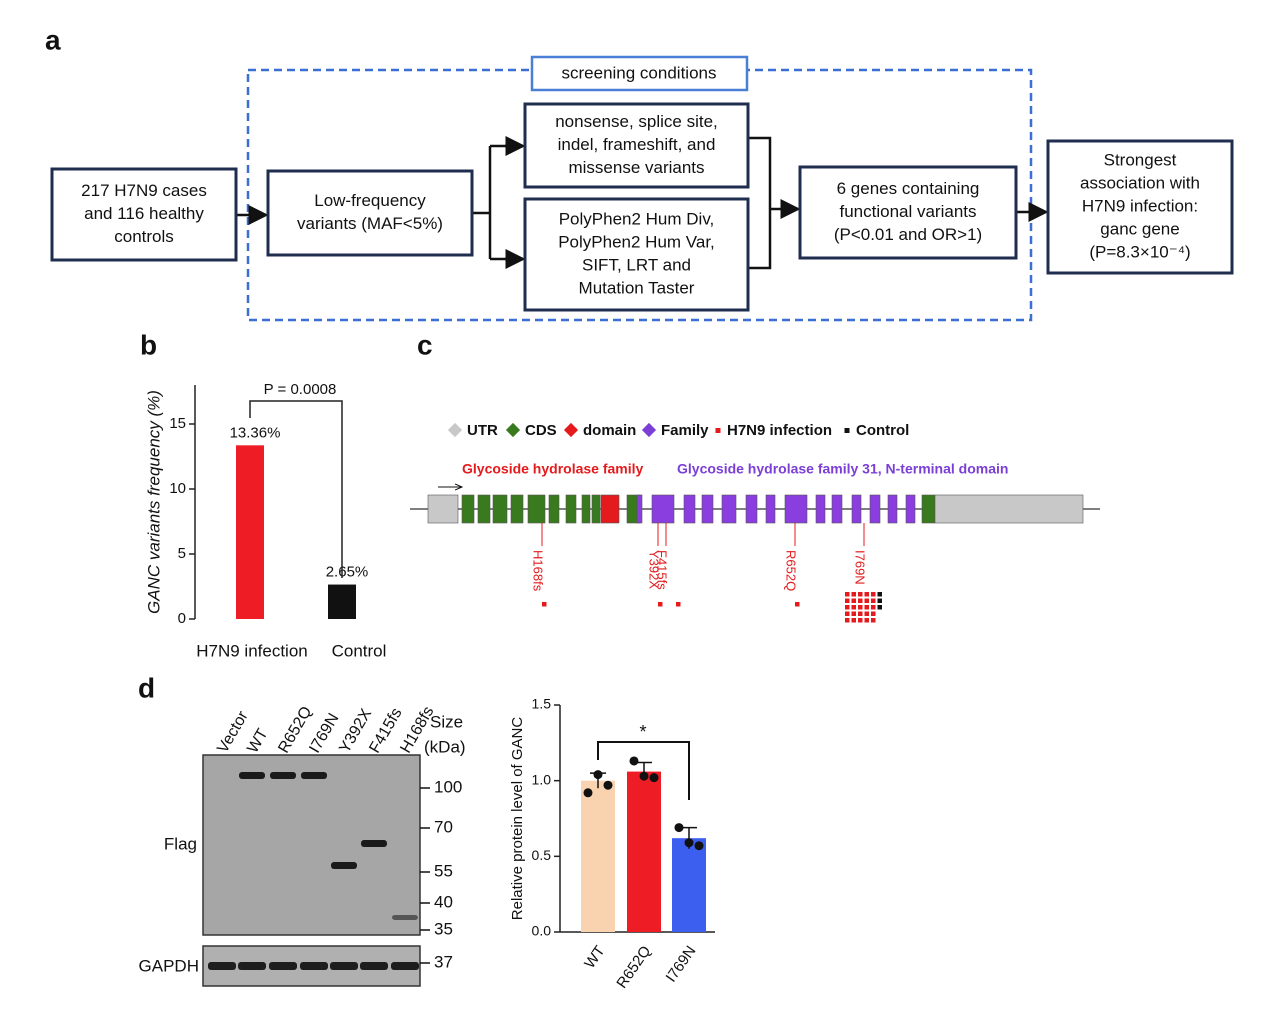 This screenshot has width=1280, height=1028. I want to click on panel-label: c, so click(425, 344).